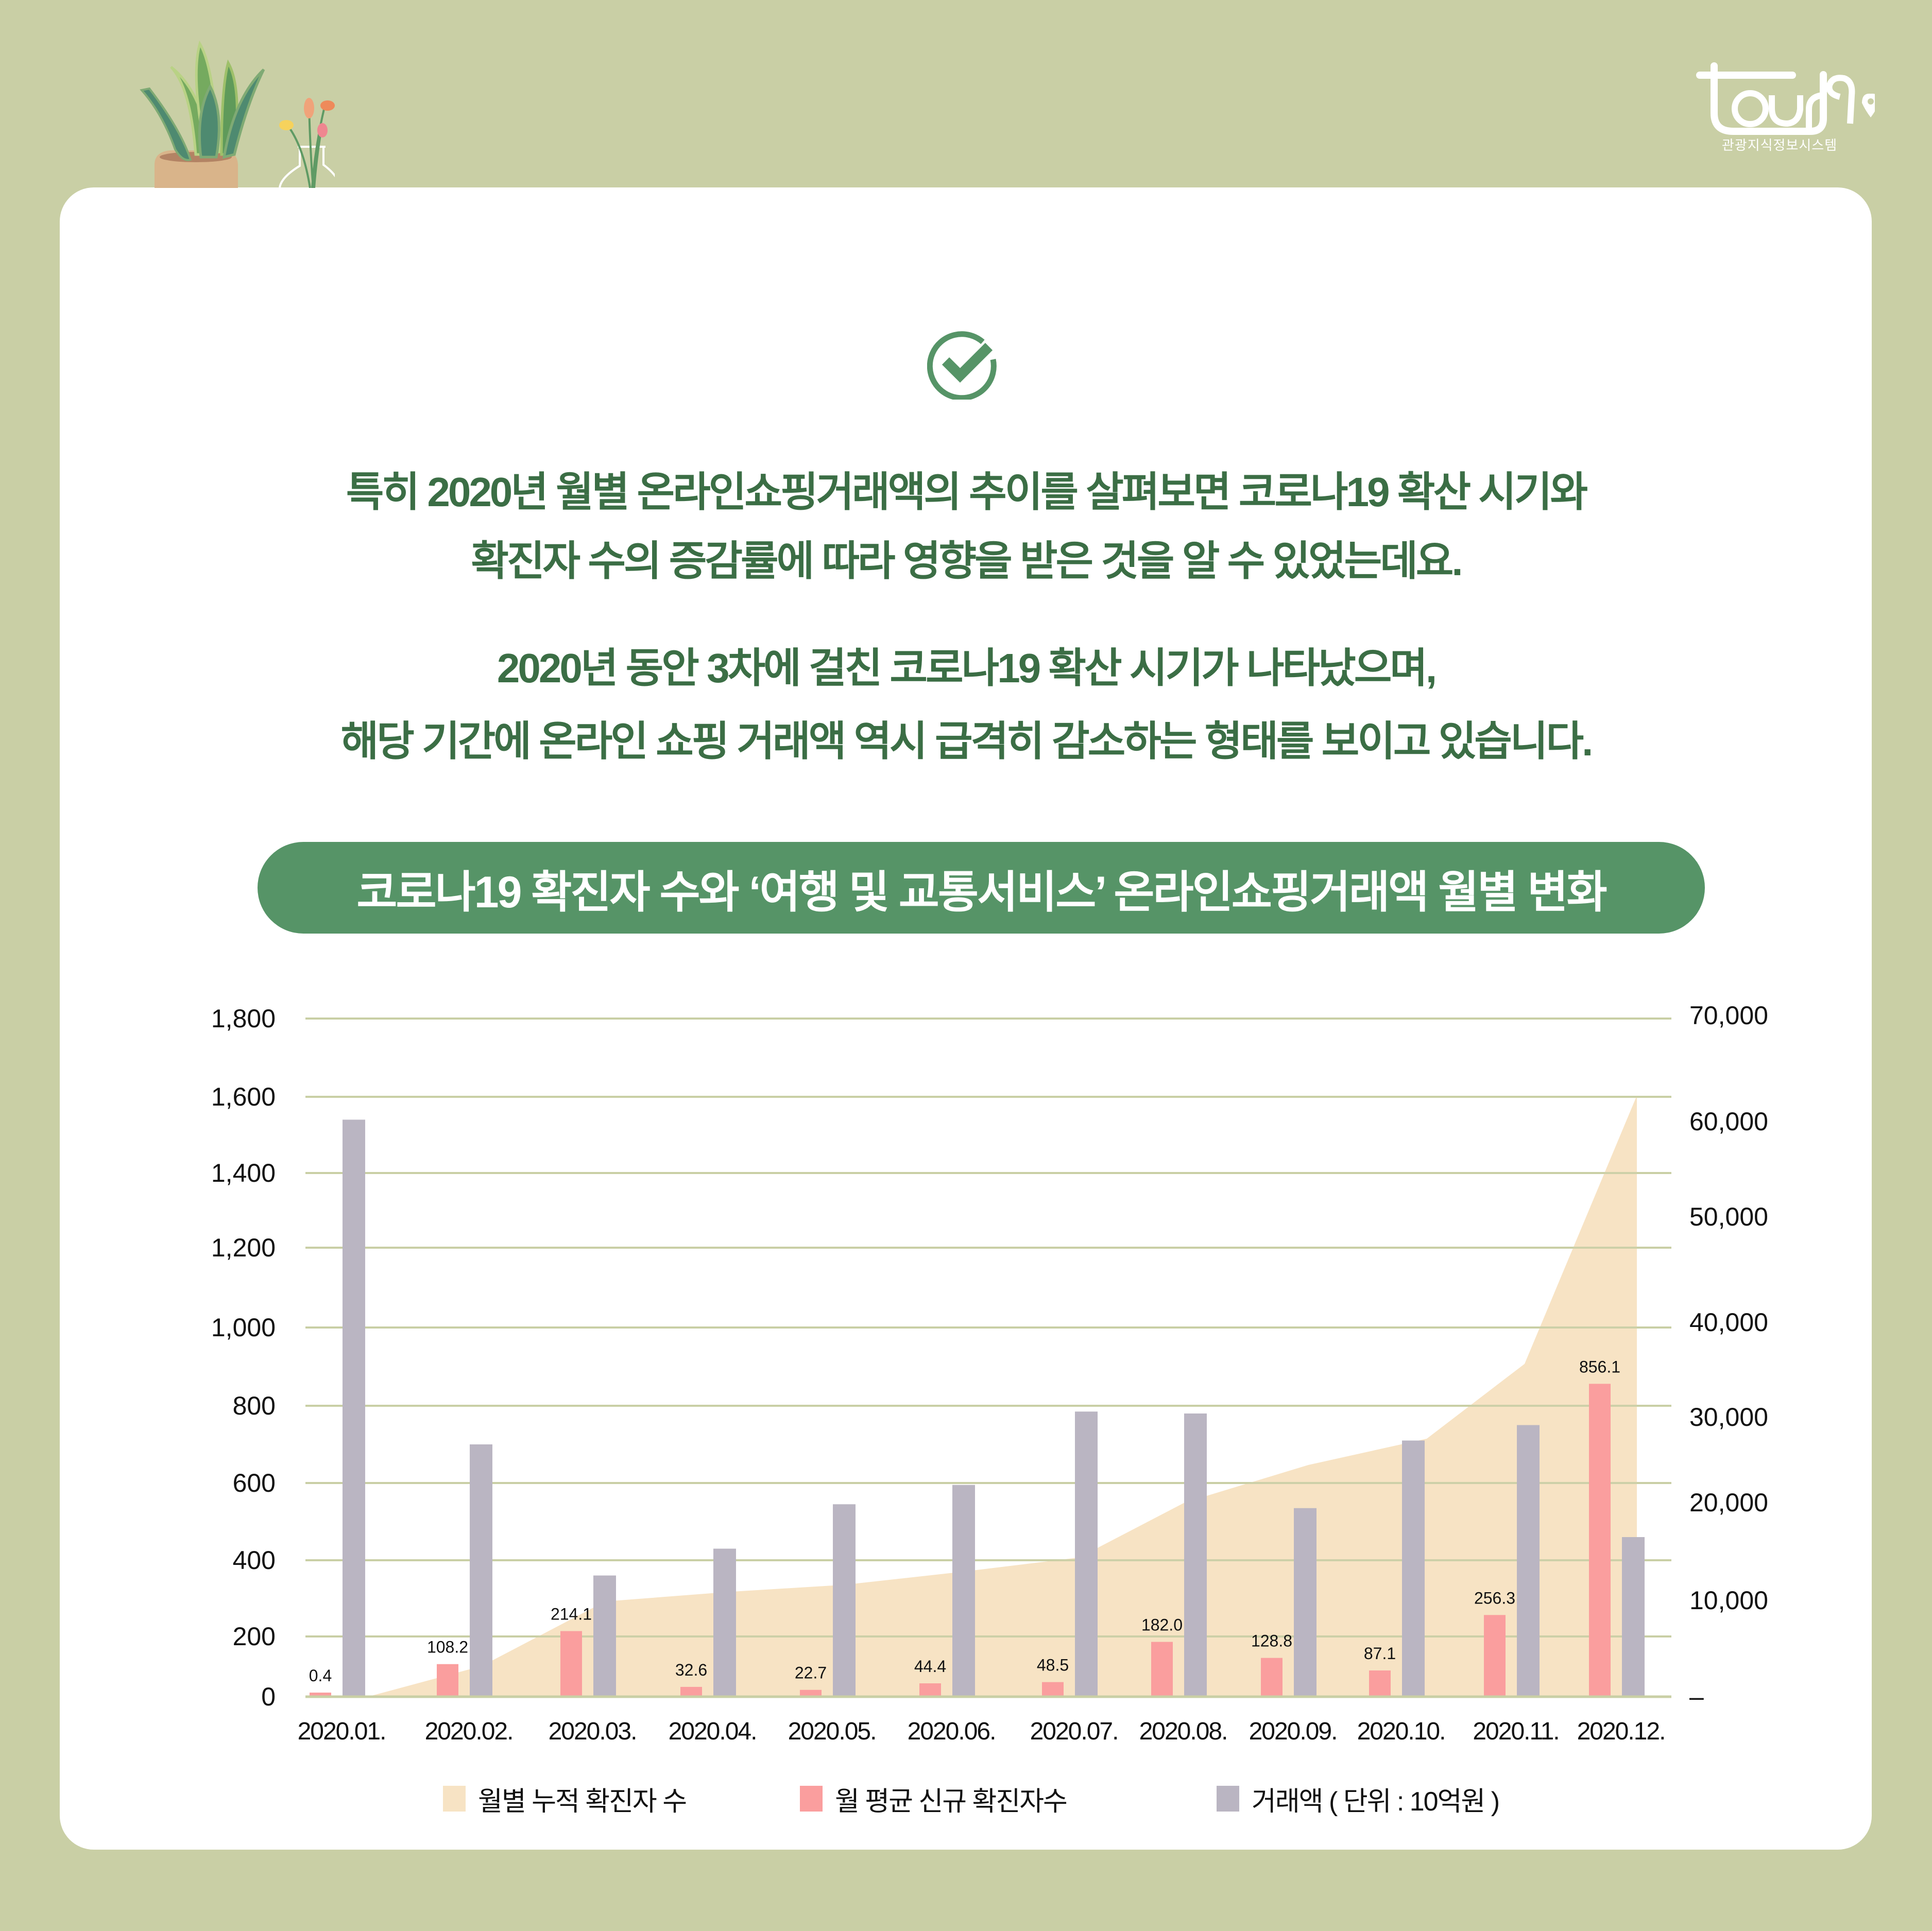  Describe the element at coordinates (962, 365) in the screenshot. I see `check-circle-icon` at that location.